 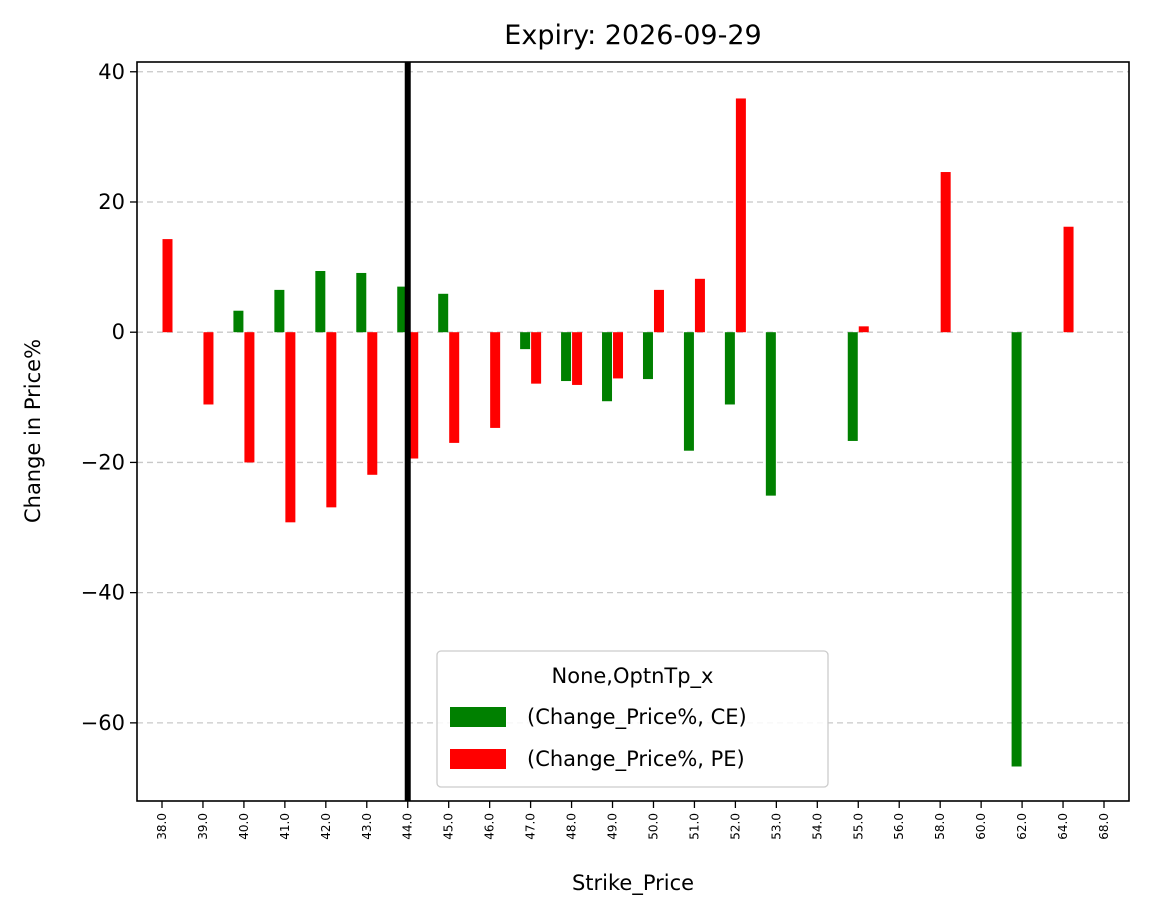 What do you see at coordinates (1063, 826) in the screenshot?
I see `x-tick-label: 64.0` at bounding box center [1063, 826].